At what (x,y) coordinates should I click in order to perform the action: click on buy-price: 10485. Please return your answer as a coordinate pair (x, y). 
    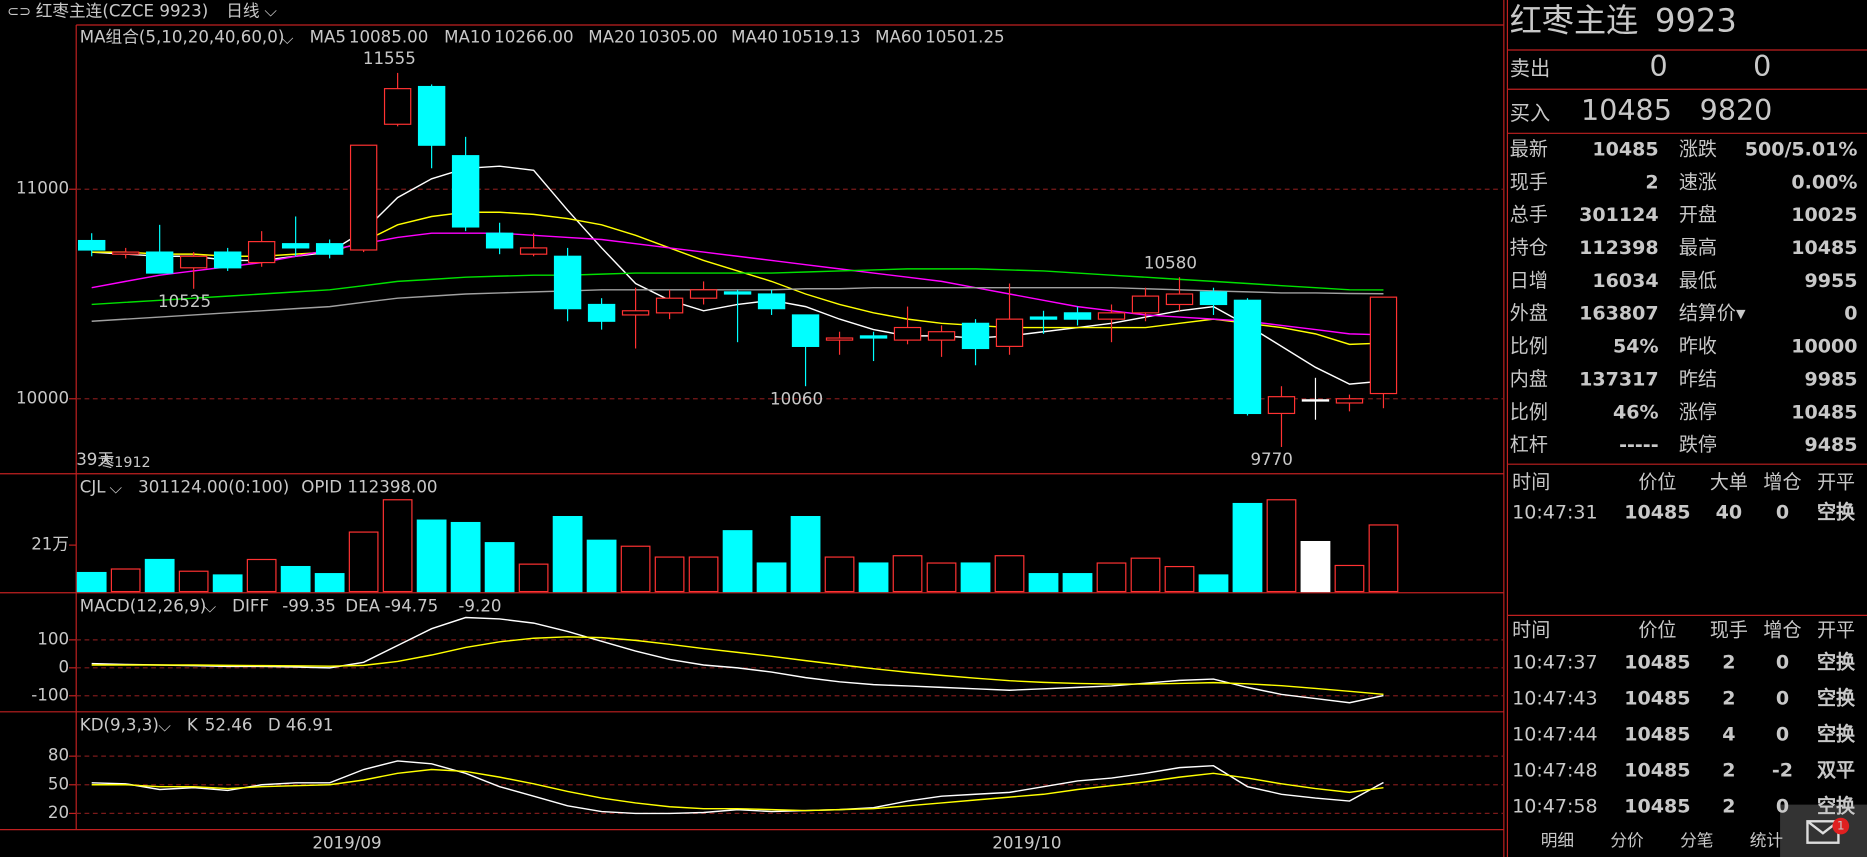
    Looking at the image, I should click on (1626, 110).